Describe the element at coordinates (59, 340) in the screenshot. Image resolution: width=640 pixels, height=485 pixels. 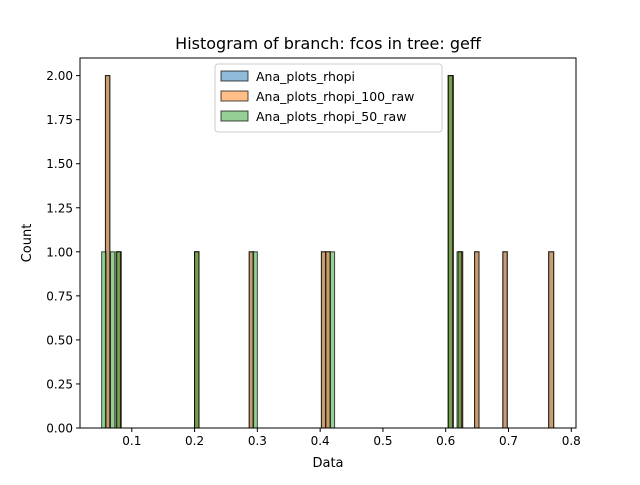
I see `y-tick-label: 0.50` at that location.